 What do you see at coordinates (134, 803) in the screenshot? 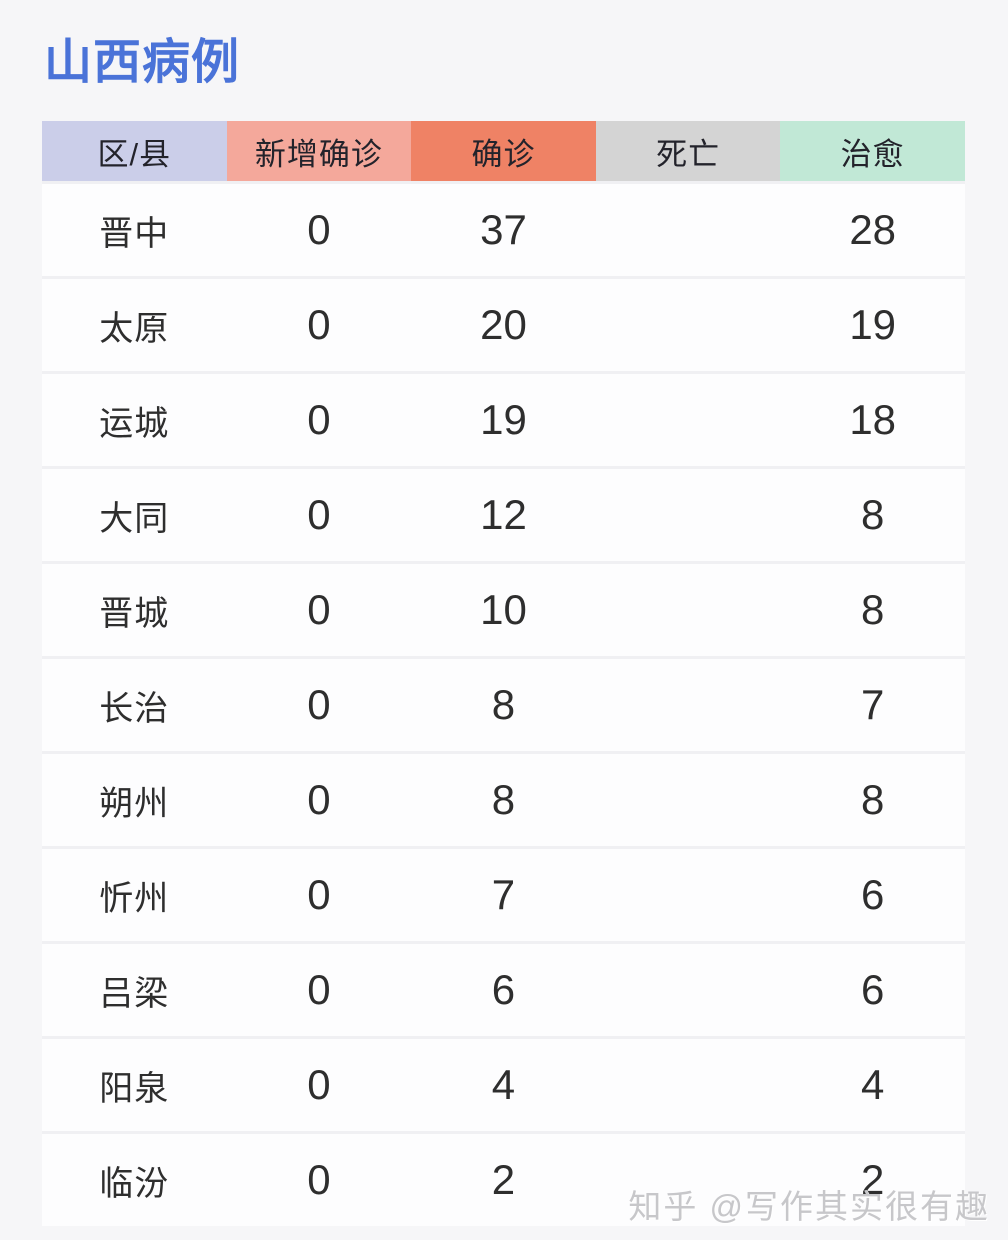
I see `cell-region: 朔州` at bounding box center [134, 803].